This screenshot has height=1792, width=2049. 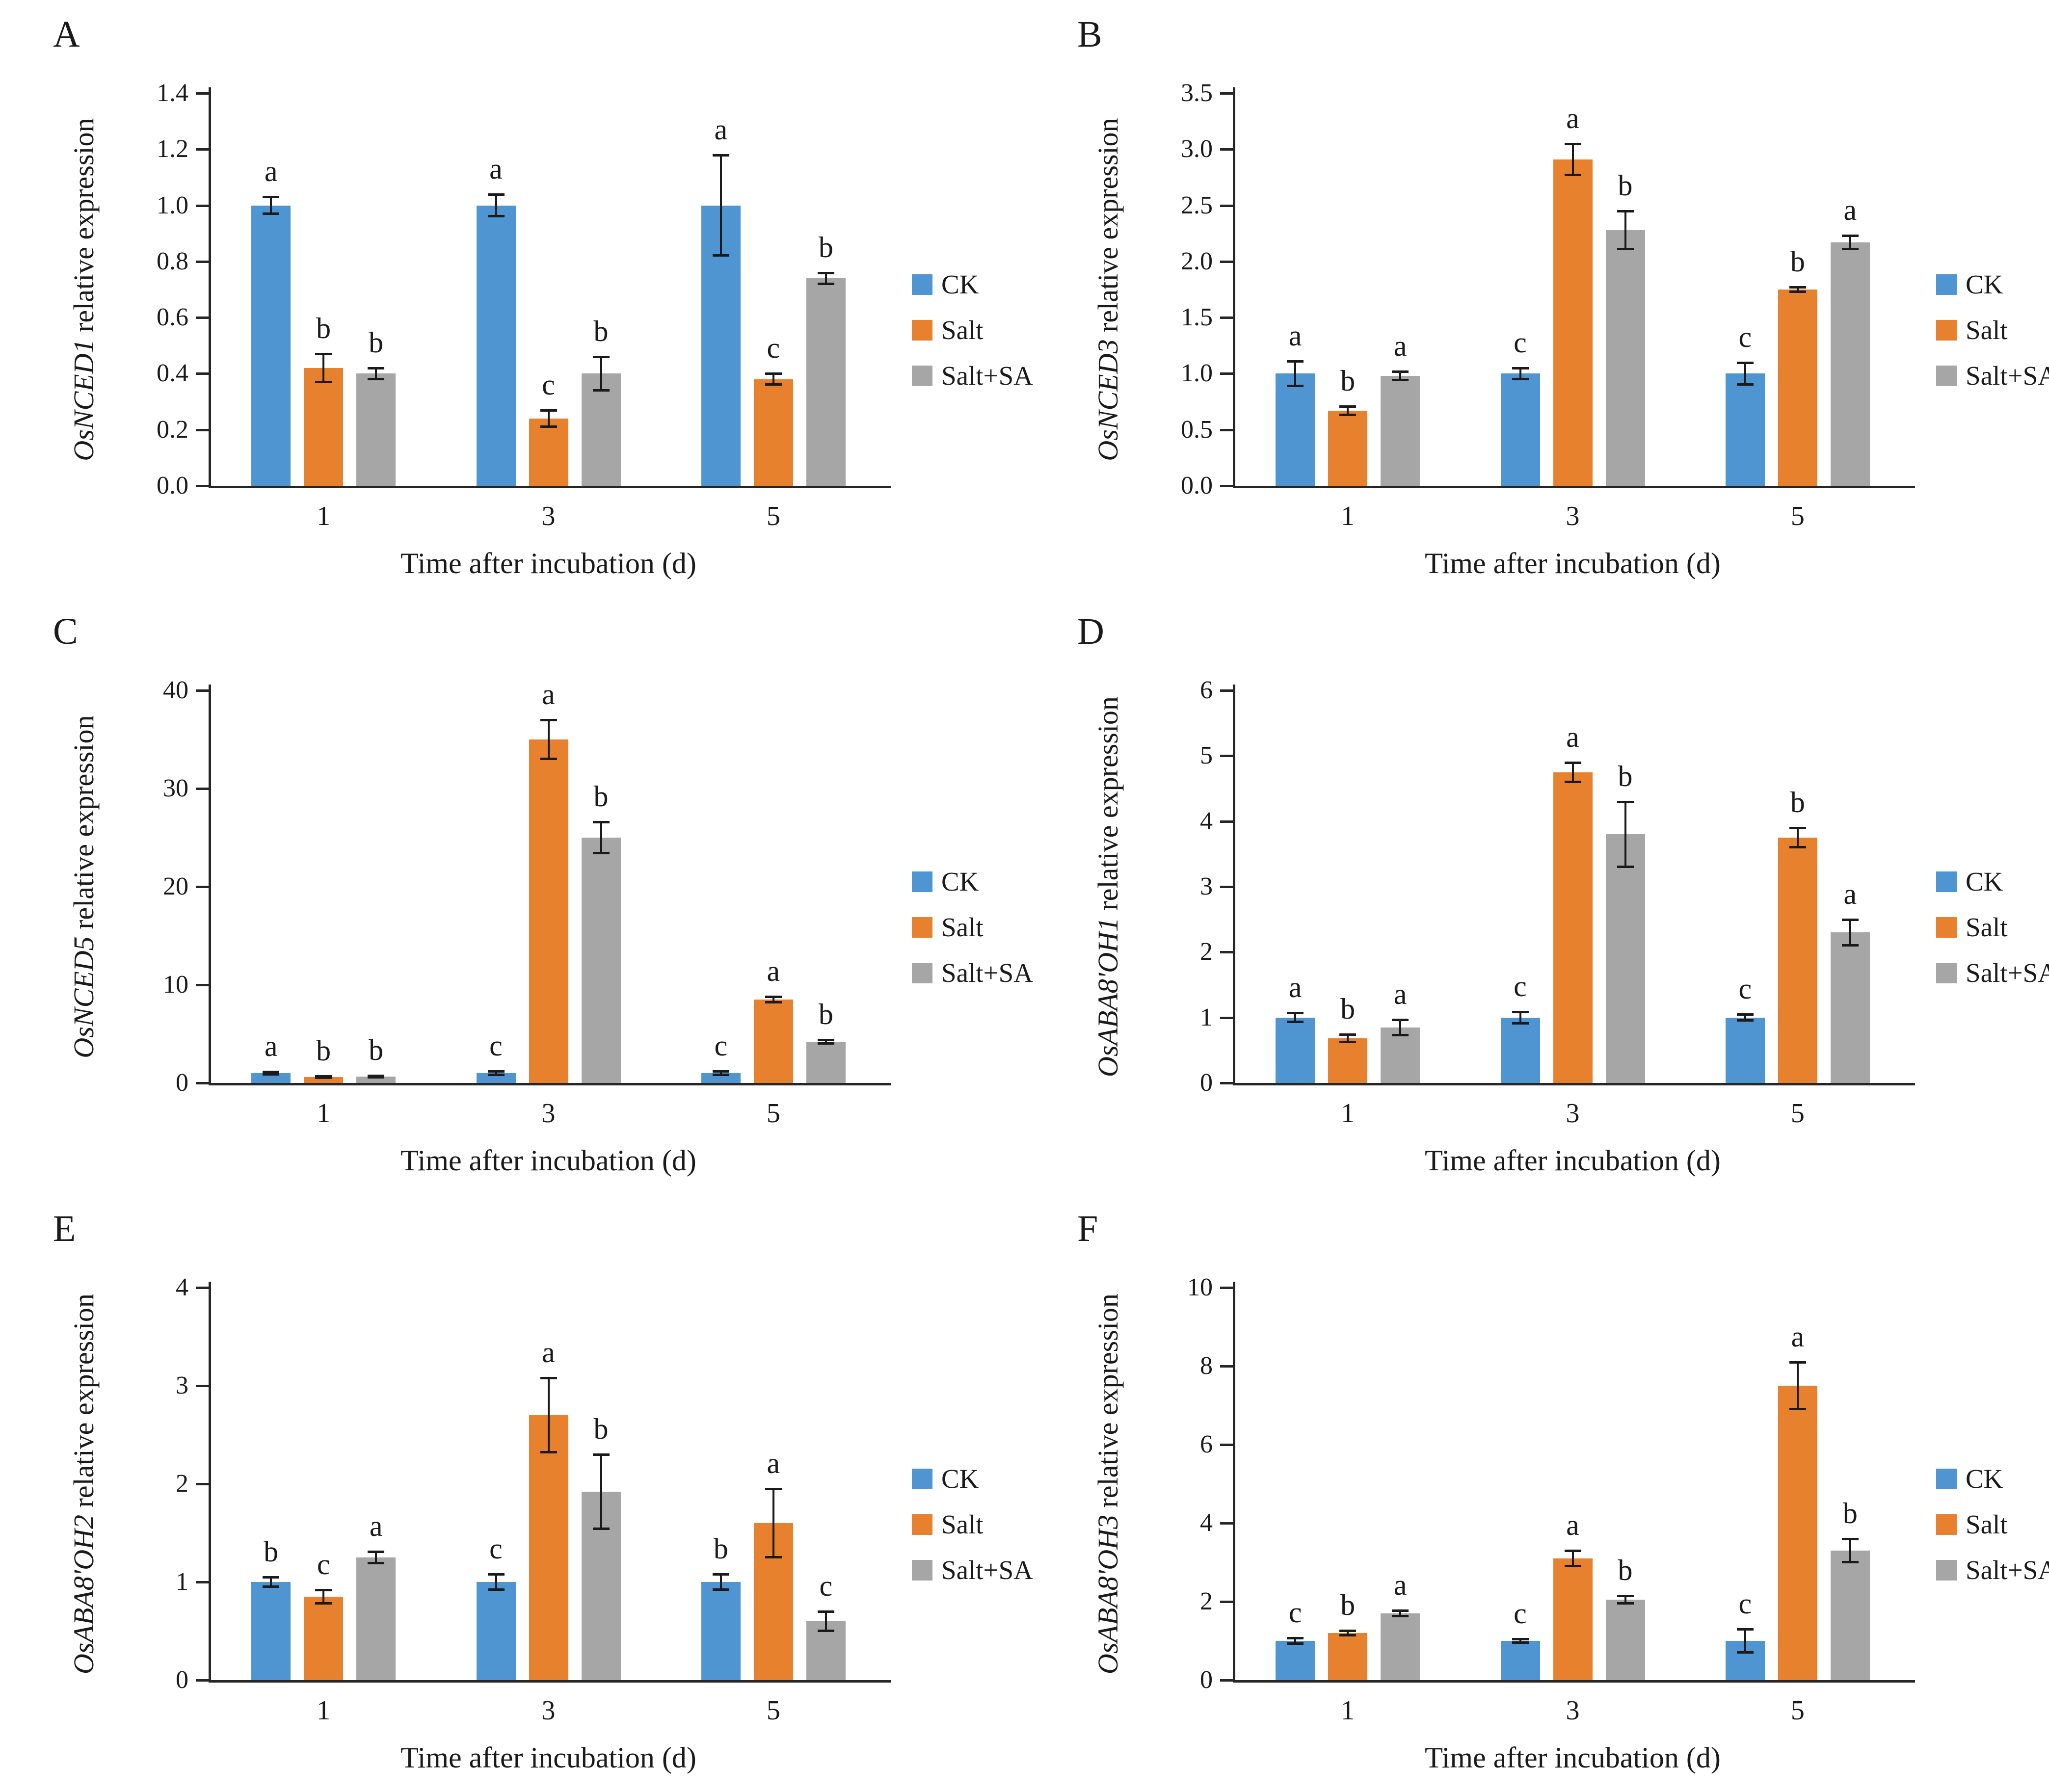 I want to click on legend-item-salt: Salt, so click(x=1992, y=1524).